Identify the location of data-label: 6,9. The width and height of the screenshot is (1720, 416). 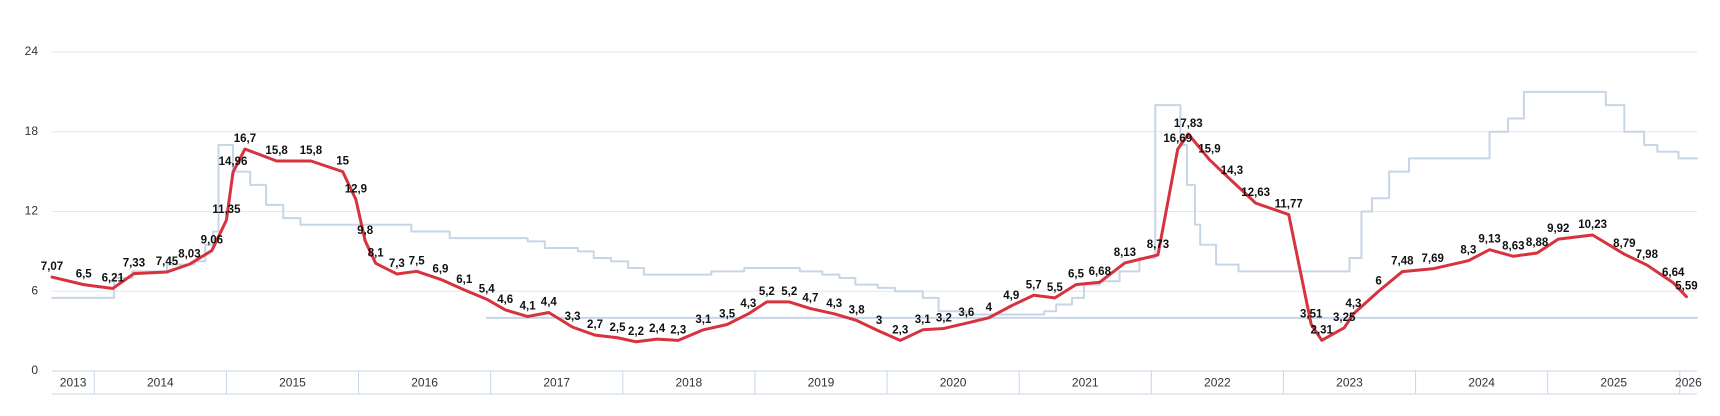
(440, 269).